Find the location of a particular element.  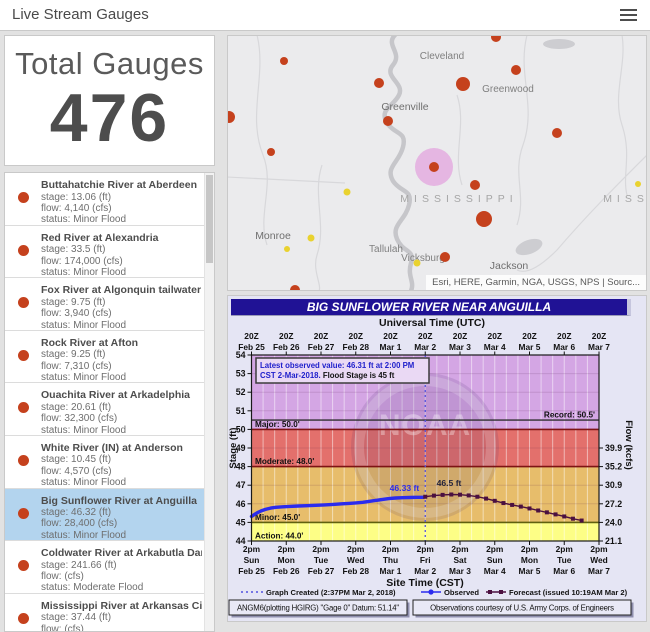

svg-text: Mar 3 is located at coordinates (460, 571).